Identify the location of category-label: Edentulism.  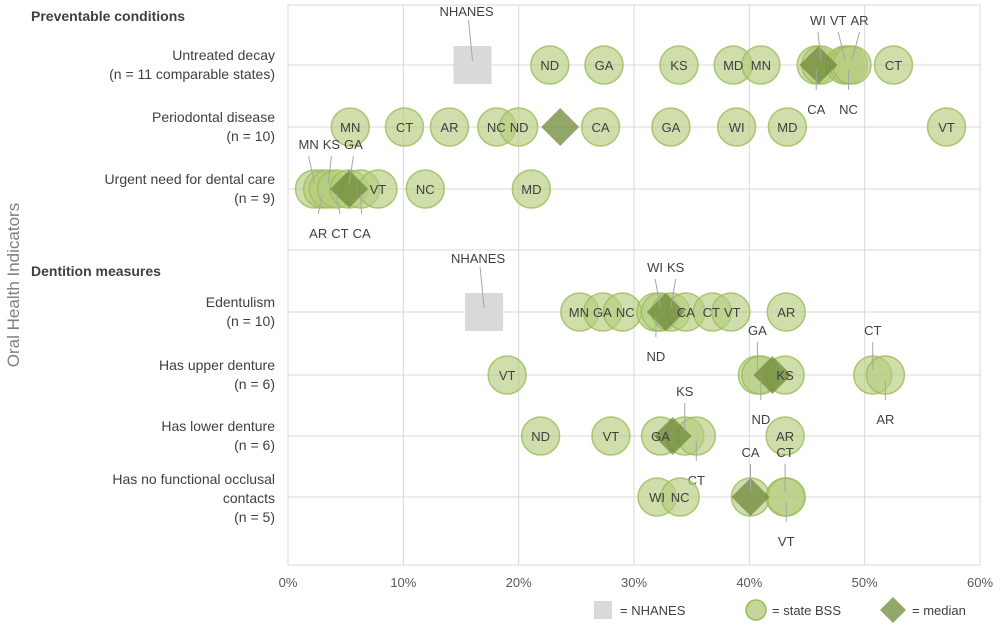
(240, 302).